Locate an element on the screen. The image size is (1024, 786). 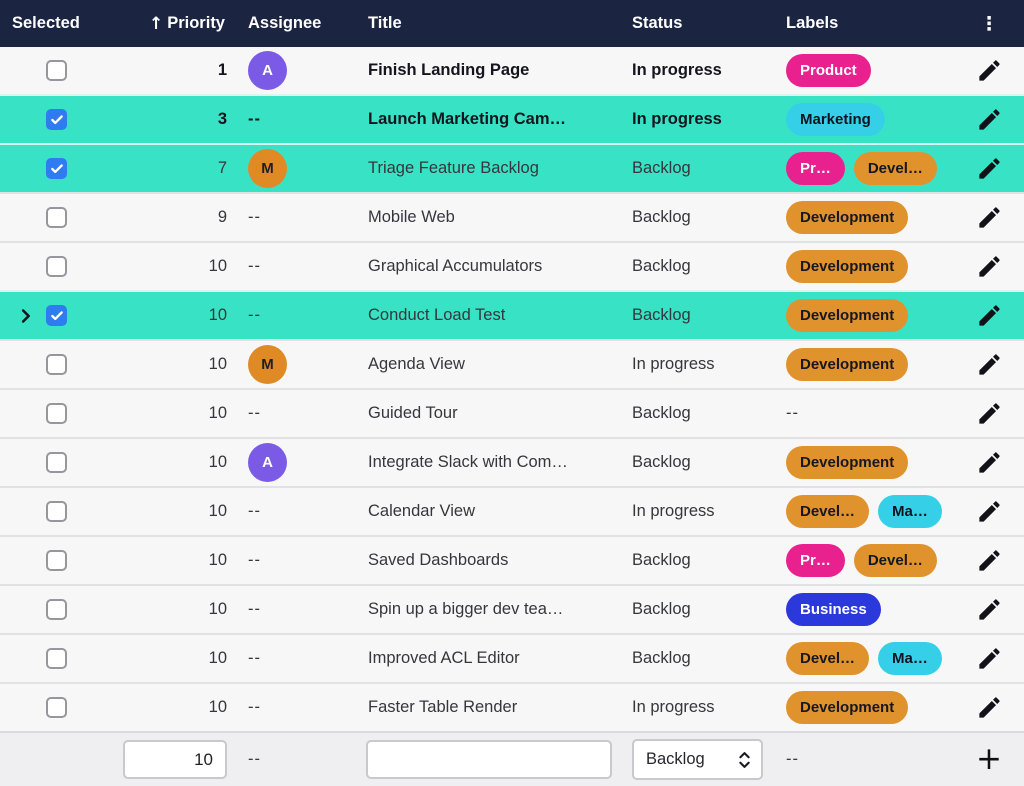
new-status-select: Backlog is located at coordinates (697, 759).